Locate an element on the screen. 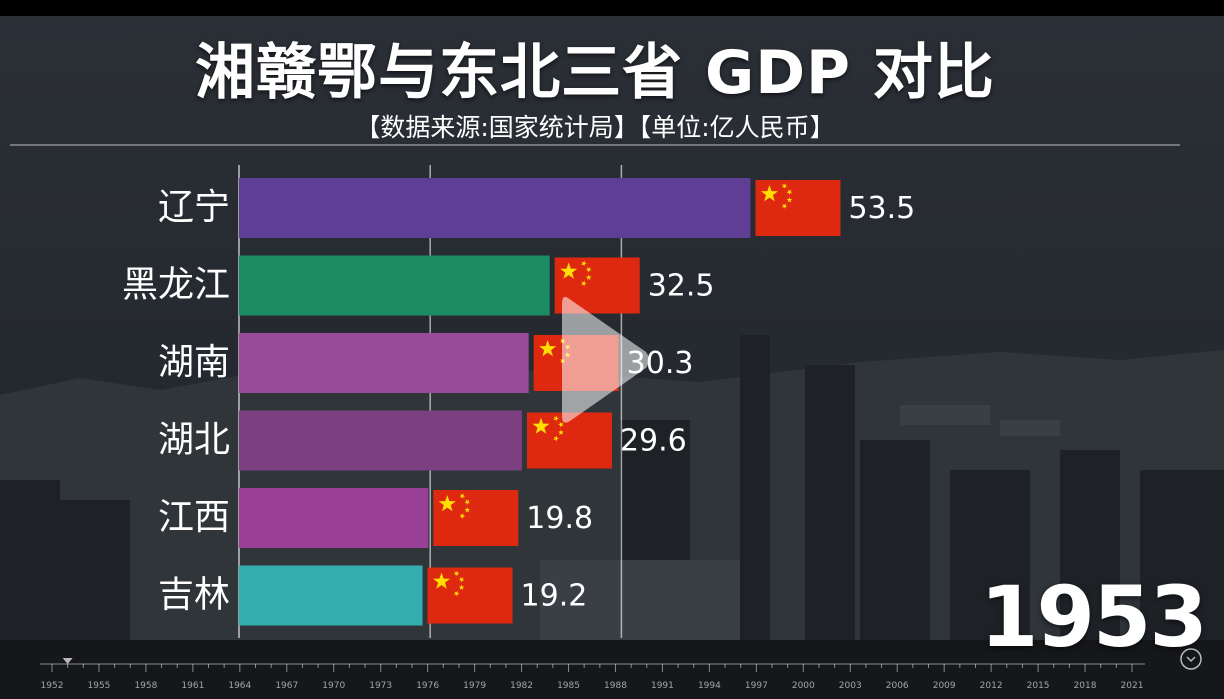  timeline-tick-label: 1997 is located at coordinates (756, 686).